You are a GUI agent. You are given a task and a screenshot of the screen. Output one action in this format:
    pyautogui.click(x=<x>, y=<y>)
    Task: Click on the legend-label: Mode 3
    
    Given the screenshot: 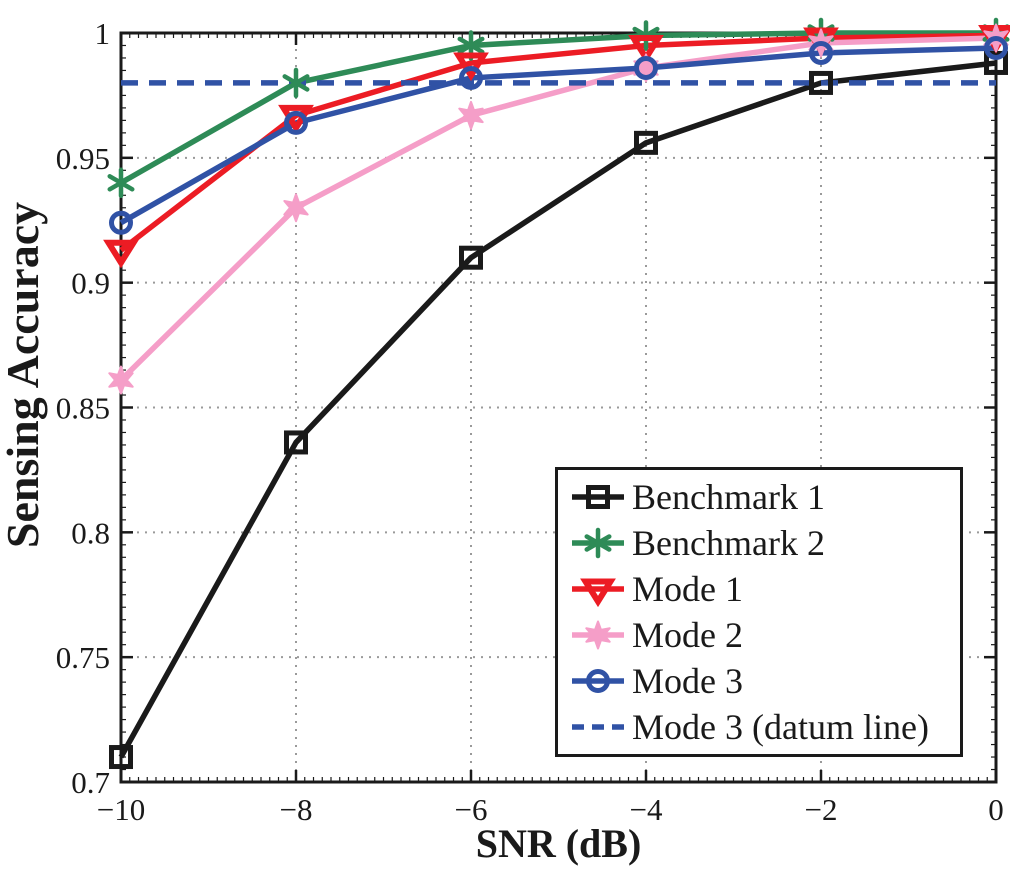 What is the action you would take?
    pyautogui.click(x=687, y=681)
    